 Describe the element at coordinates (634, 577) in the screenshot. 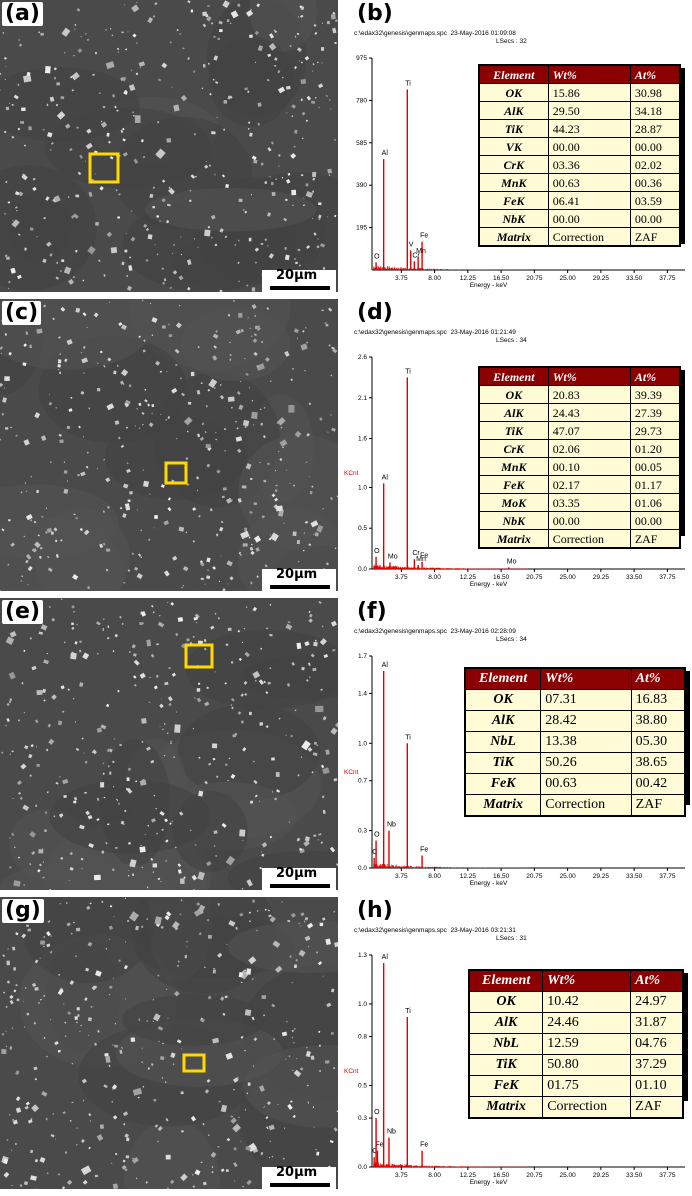

I see `x-tick-label: 33.50` at that location.